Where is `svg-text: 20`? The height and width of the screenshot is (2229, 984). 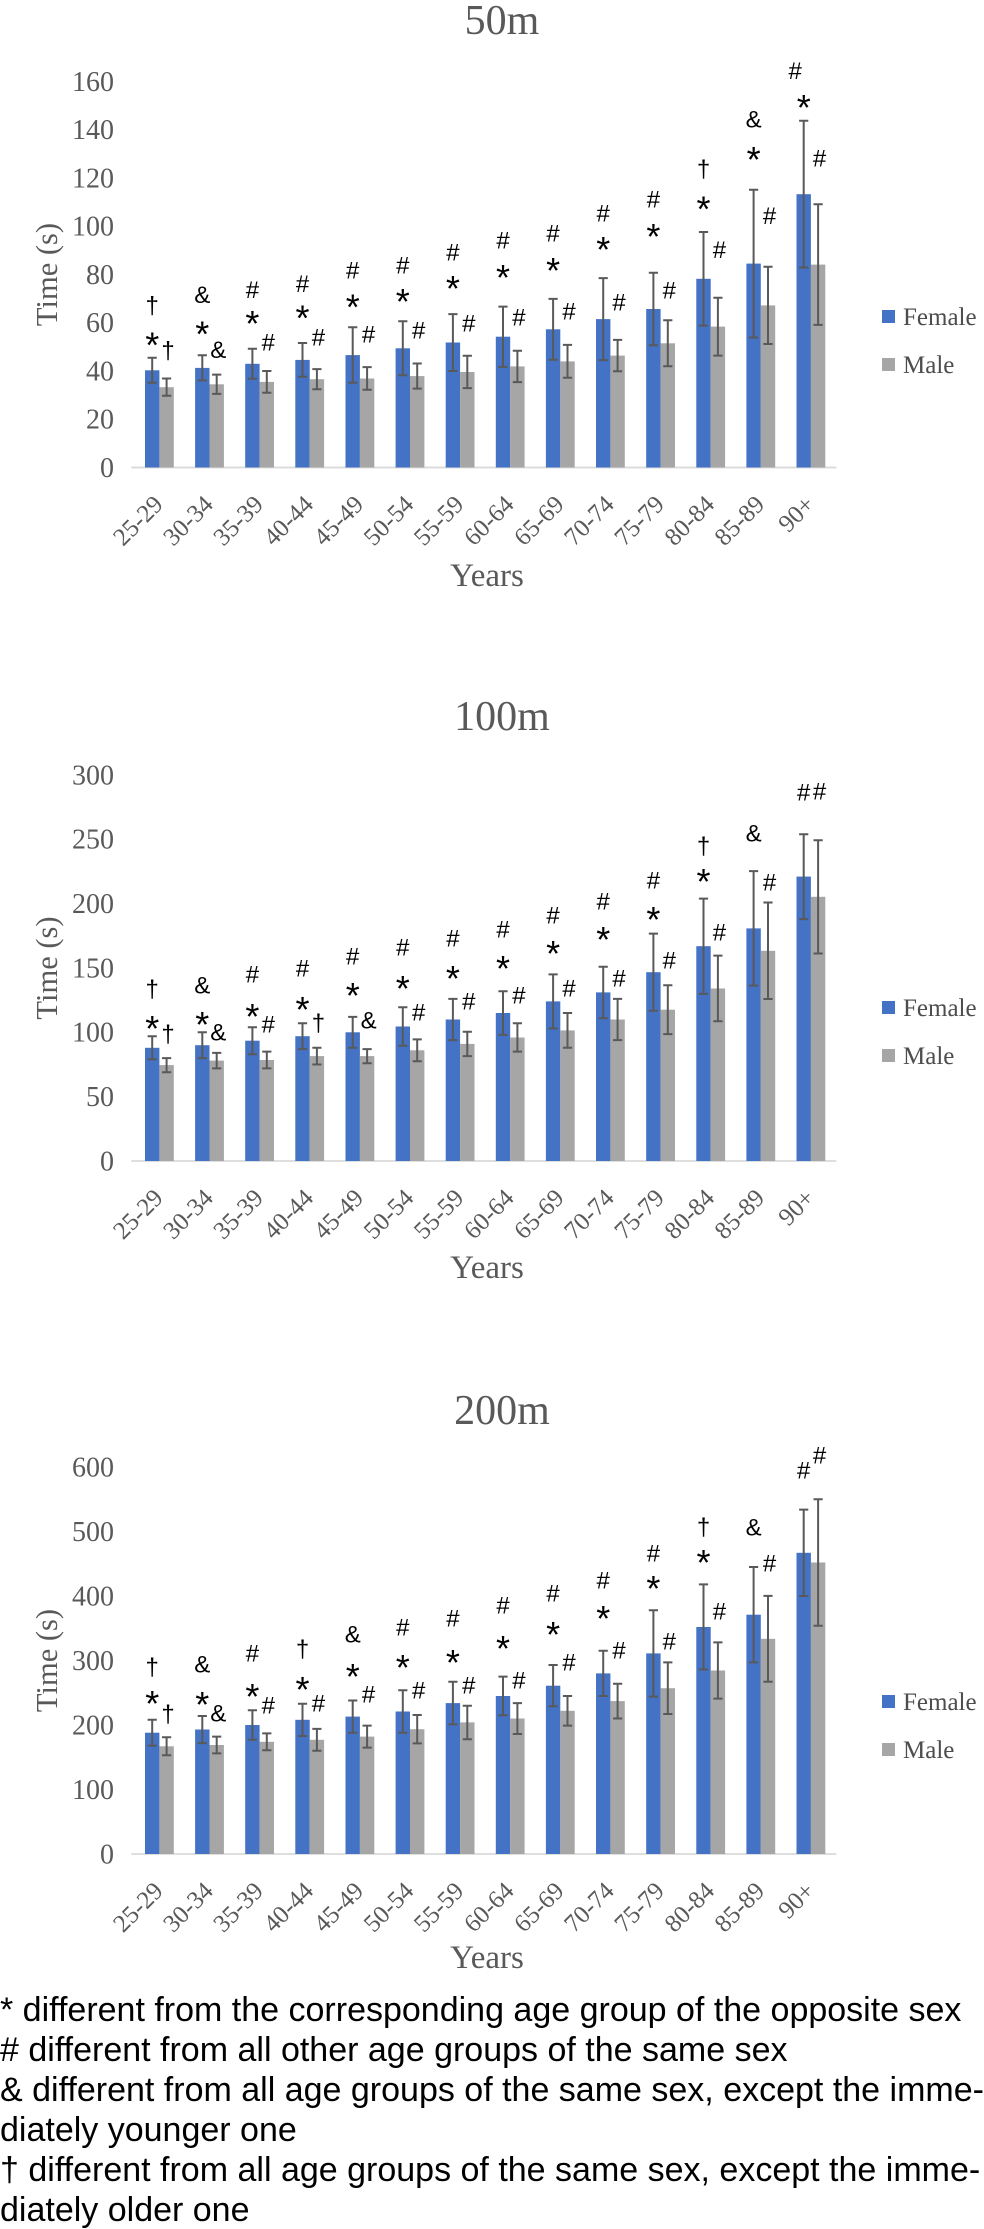 svg-text: 20 is located at coordinates (100, 420).